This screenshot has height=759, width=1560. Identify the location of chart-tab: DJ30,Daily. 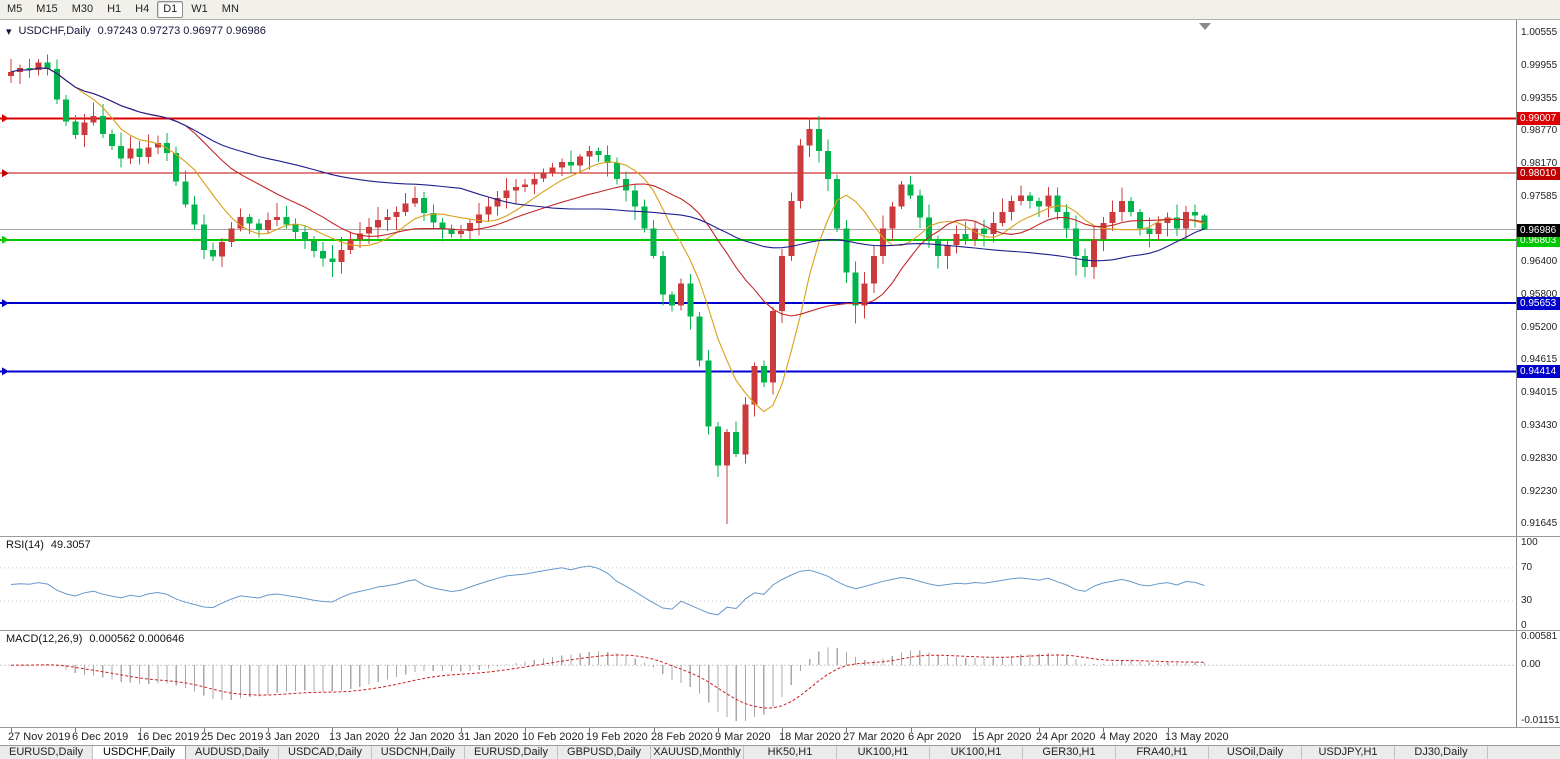
(1441, 752).